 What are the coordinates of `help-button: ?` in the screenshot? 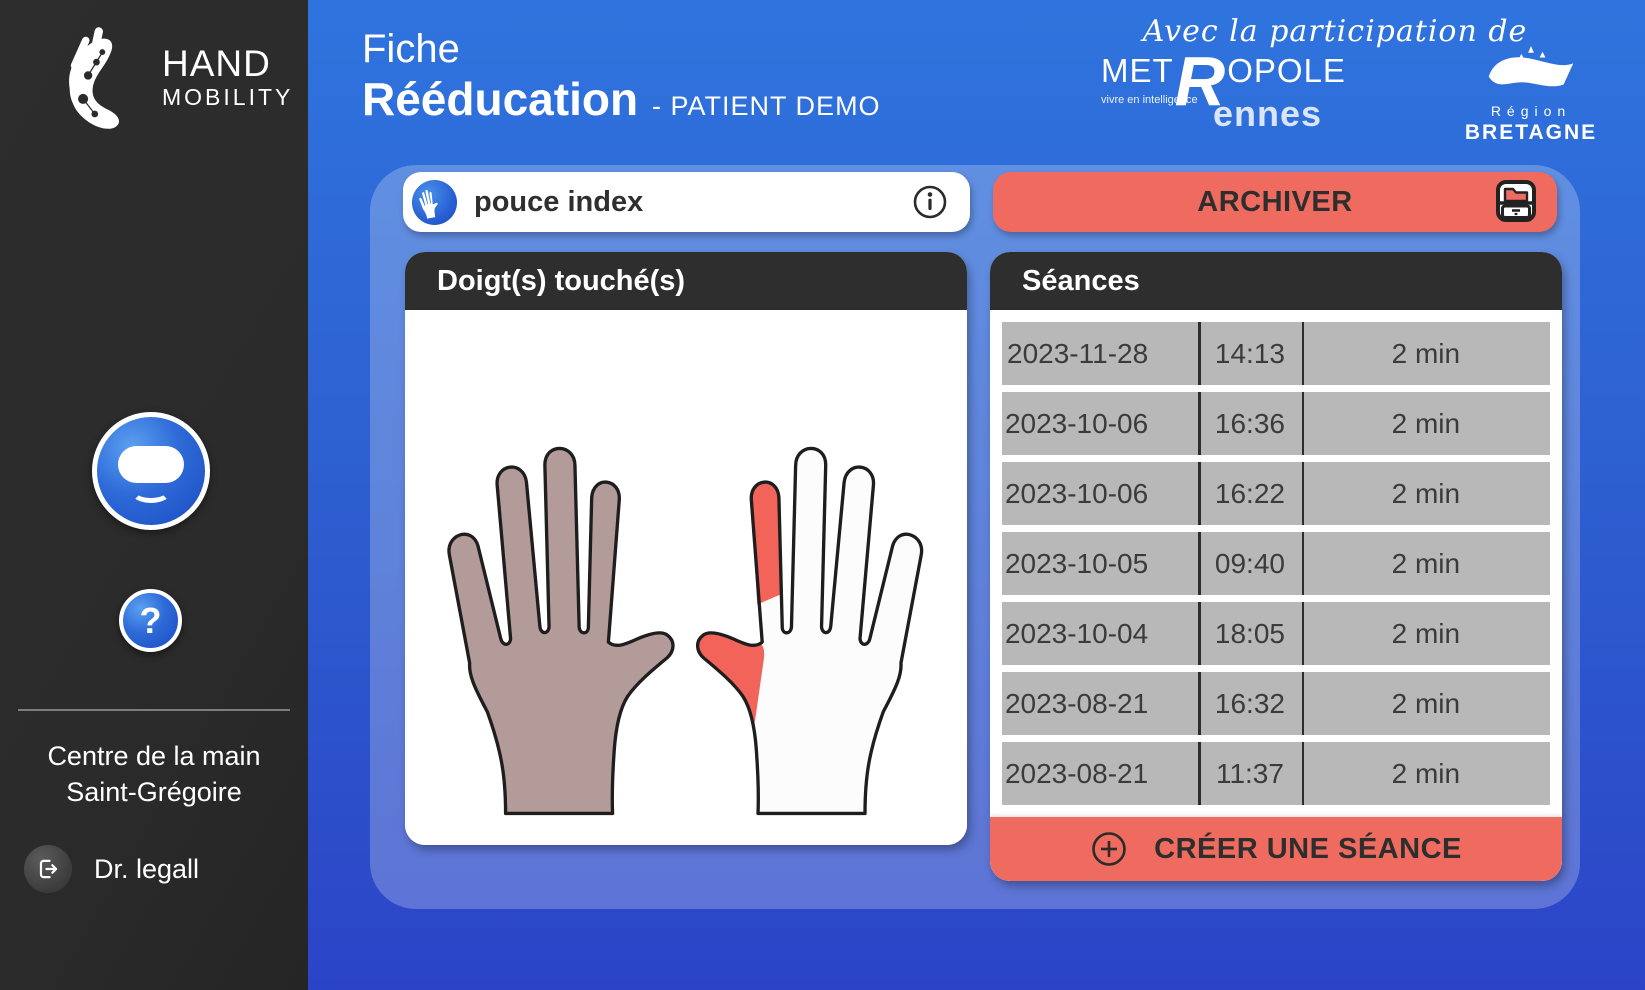 It's located at (150, 620).